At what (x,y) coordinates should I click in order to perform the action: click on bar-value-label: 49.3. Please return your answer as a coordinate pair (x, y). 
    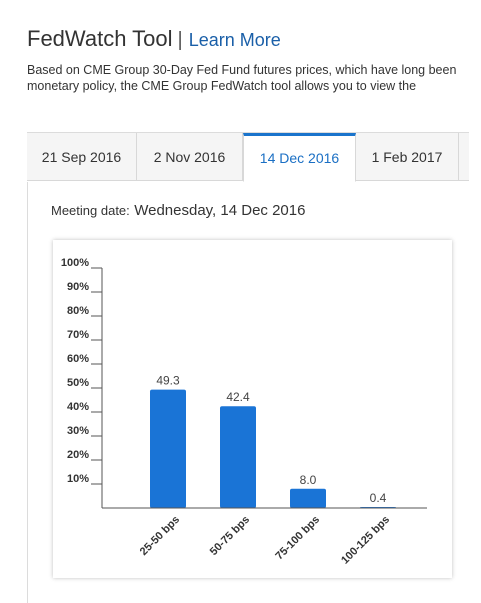
    Looking at the image, I should click on (168, 381).